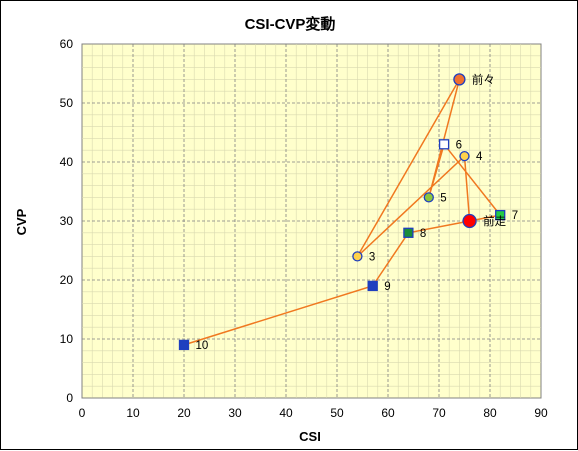 This screenshot has height=451, width=578. I want to click on y-tick-label: 30, so click(67, 221).